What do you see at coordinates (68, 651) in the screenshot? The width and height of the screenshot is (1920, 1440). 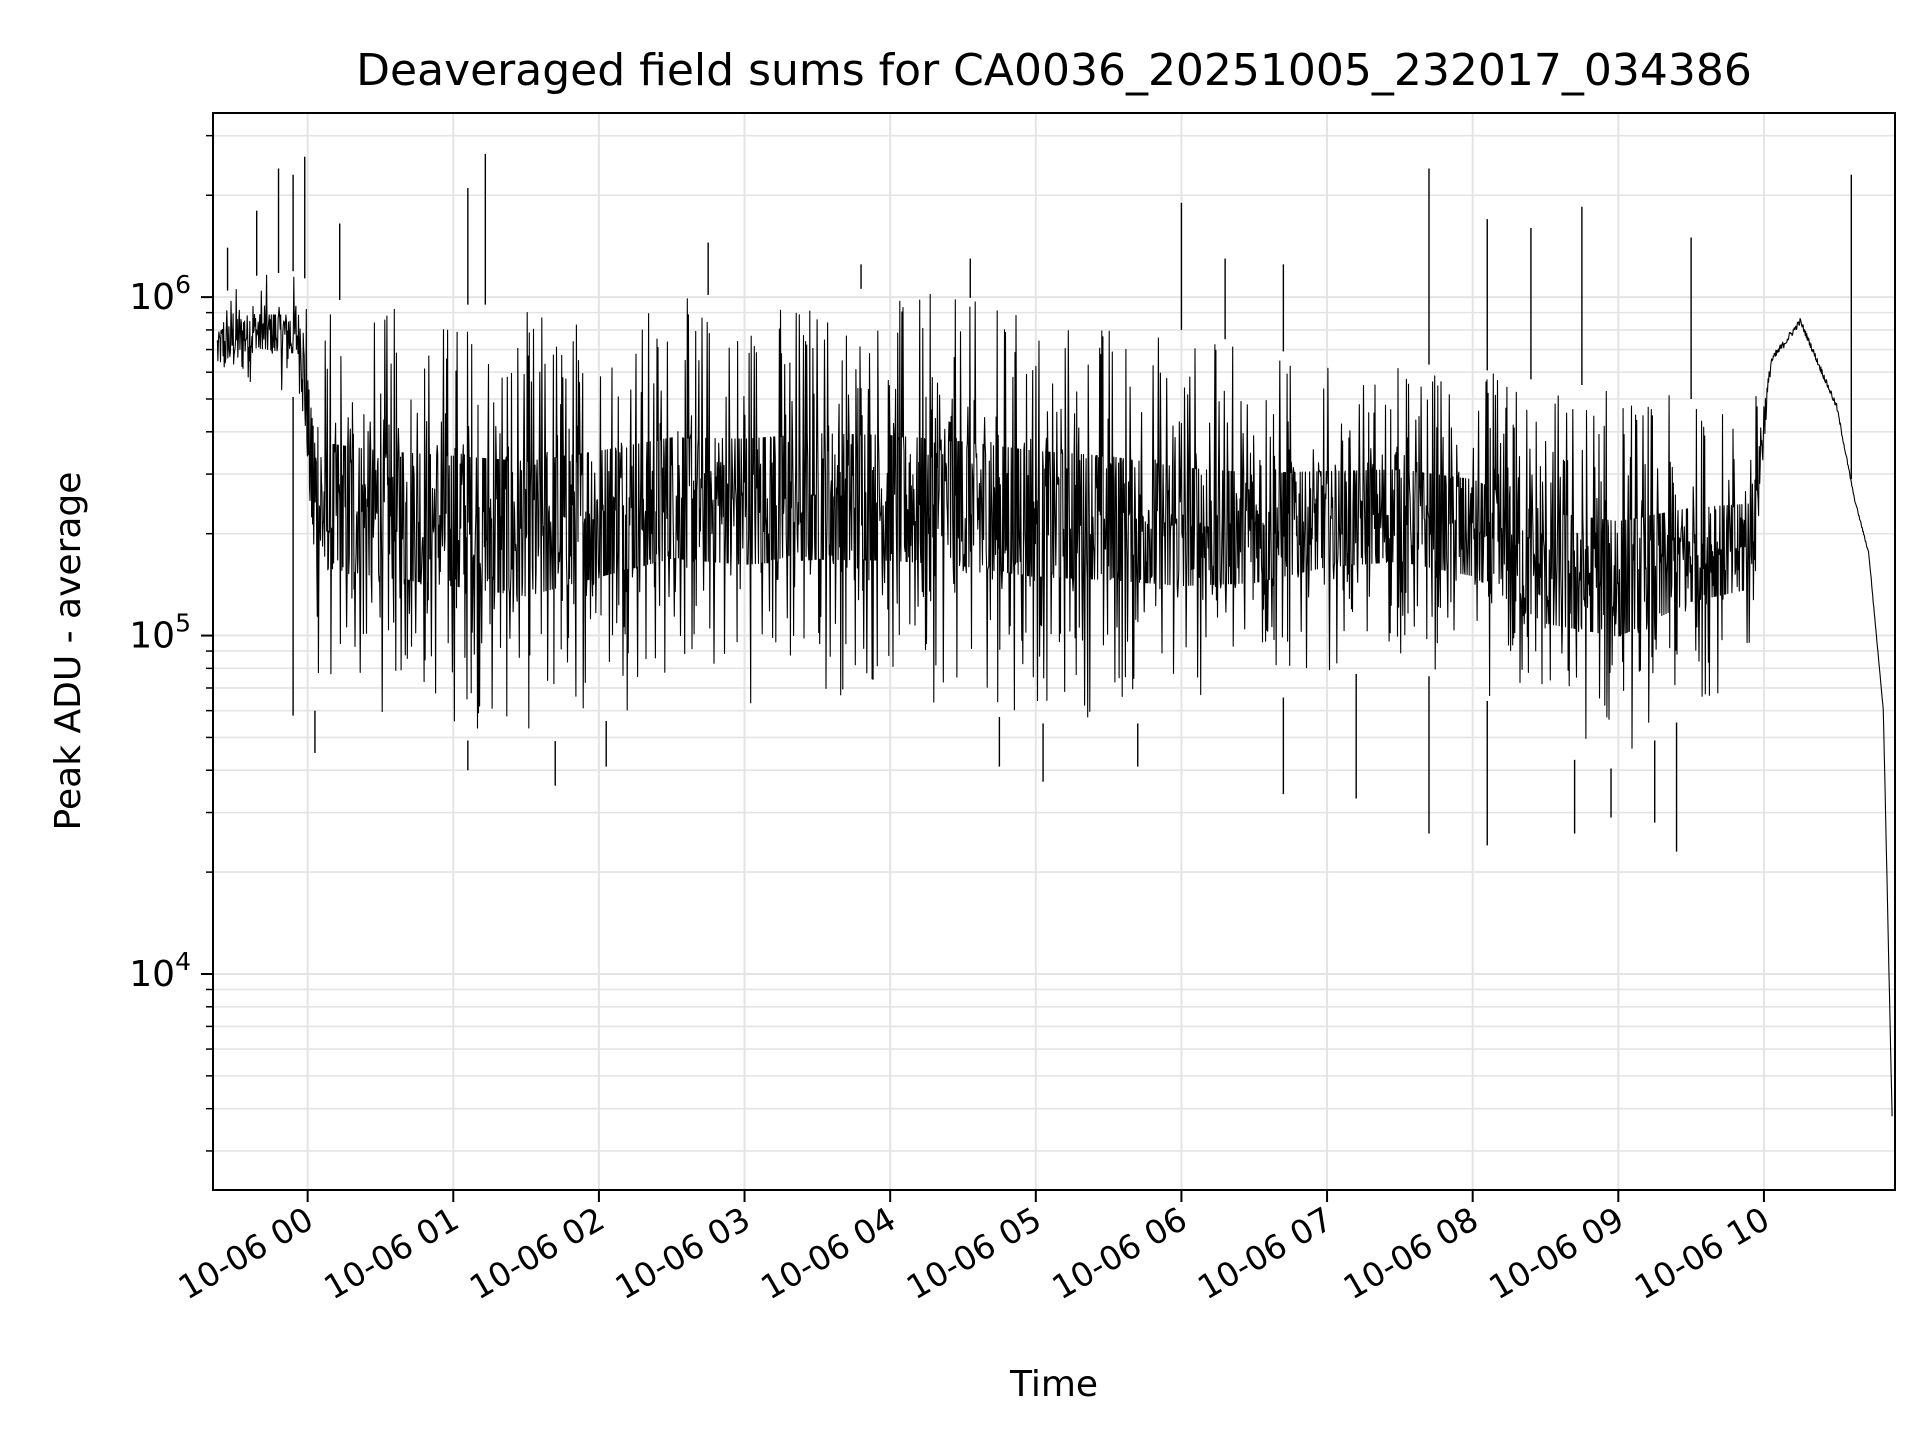 I see `y-axis-label: Peak ADU - average` at bounding box center [68, 651].